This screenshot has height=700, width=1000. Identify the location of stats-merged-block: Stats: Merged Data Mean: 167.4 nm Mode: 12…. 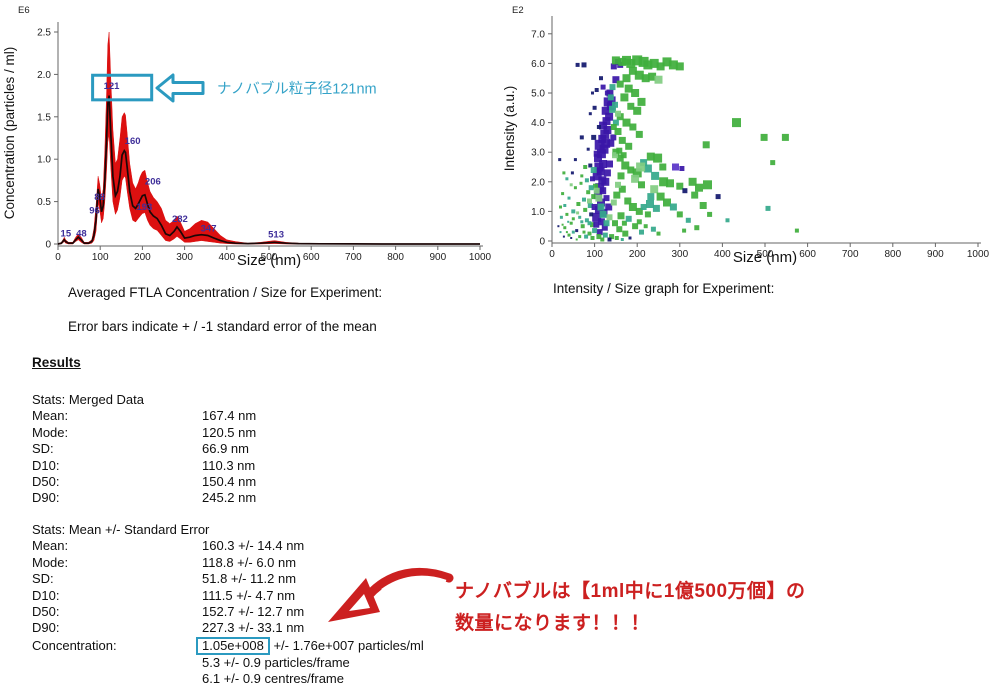
(144, 449).